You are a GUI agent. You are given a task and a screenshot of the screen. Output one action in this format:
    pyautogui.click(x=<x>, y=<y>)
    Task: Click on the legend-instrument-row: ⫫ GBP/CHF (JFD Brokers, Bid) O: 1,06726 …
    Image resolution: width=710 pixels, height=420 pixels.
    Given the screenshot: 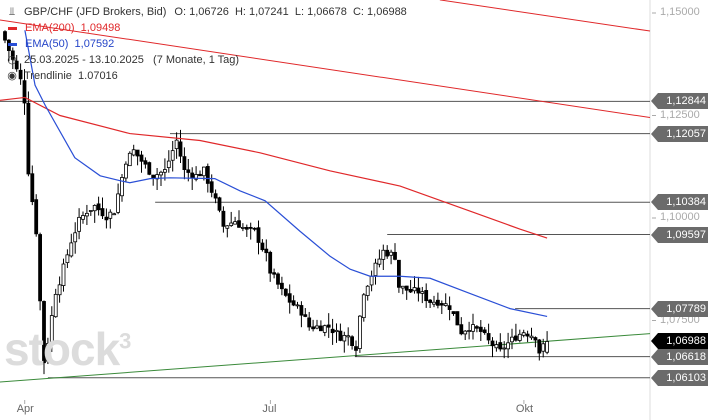 What is the action you would take?
    pyautogui.click(x=206, y=12)
    